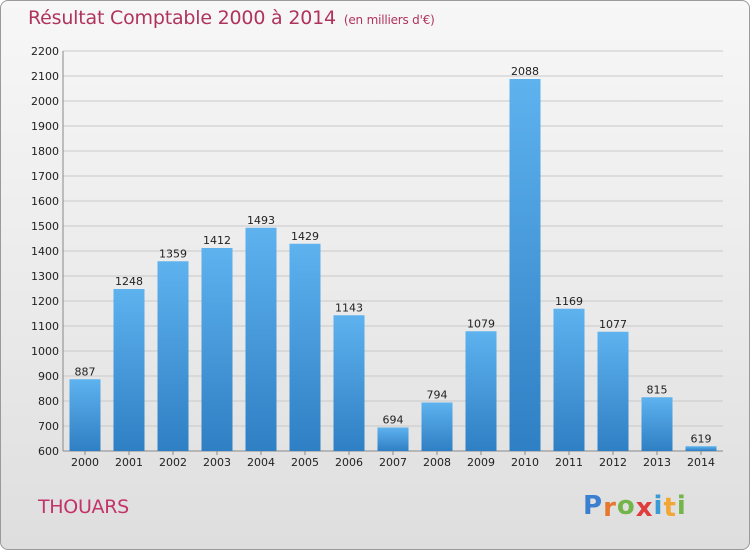 Image resolution: width=750 pixels, height=550 pixels. I want to click on x-tick-label: 2011, so click(569, 462).